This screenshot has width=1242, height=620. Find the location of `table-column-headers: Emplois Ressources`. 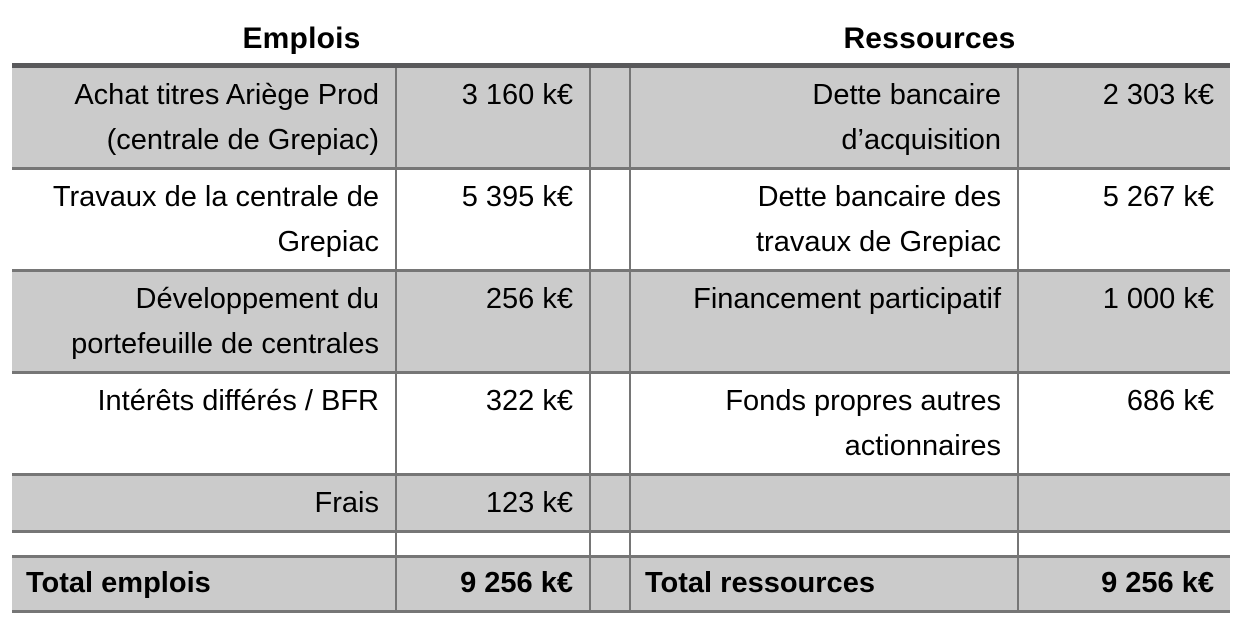

table-column-headers: Emplois Ressources is located at coordinates (620, 39).